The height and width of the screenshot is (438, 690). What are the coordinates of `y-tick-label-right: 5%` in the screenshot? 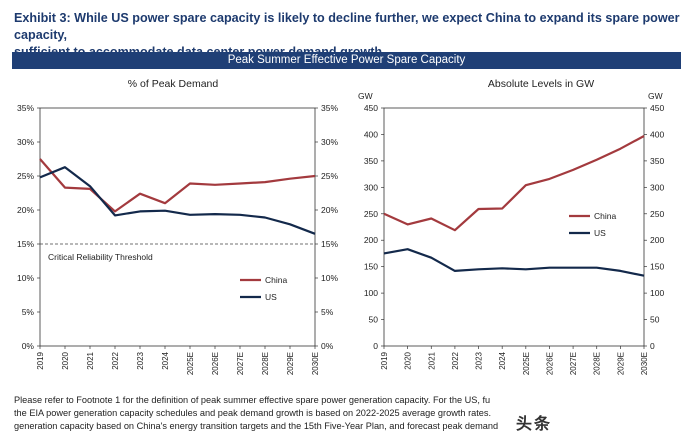 It's located at (327, 312).